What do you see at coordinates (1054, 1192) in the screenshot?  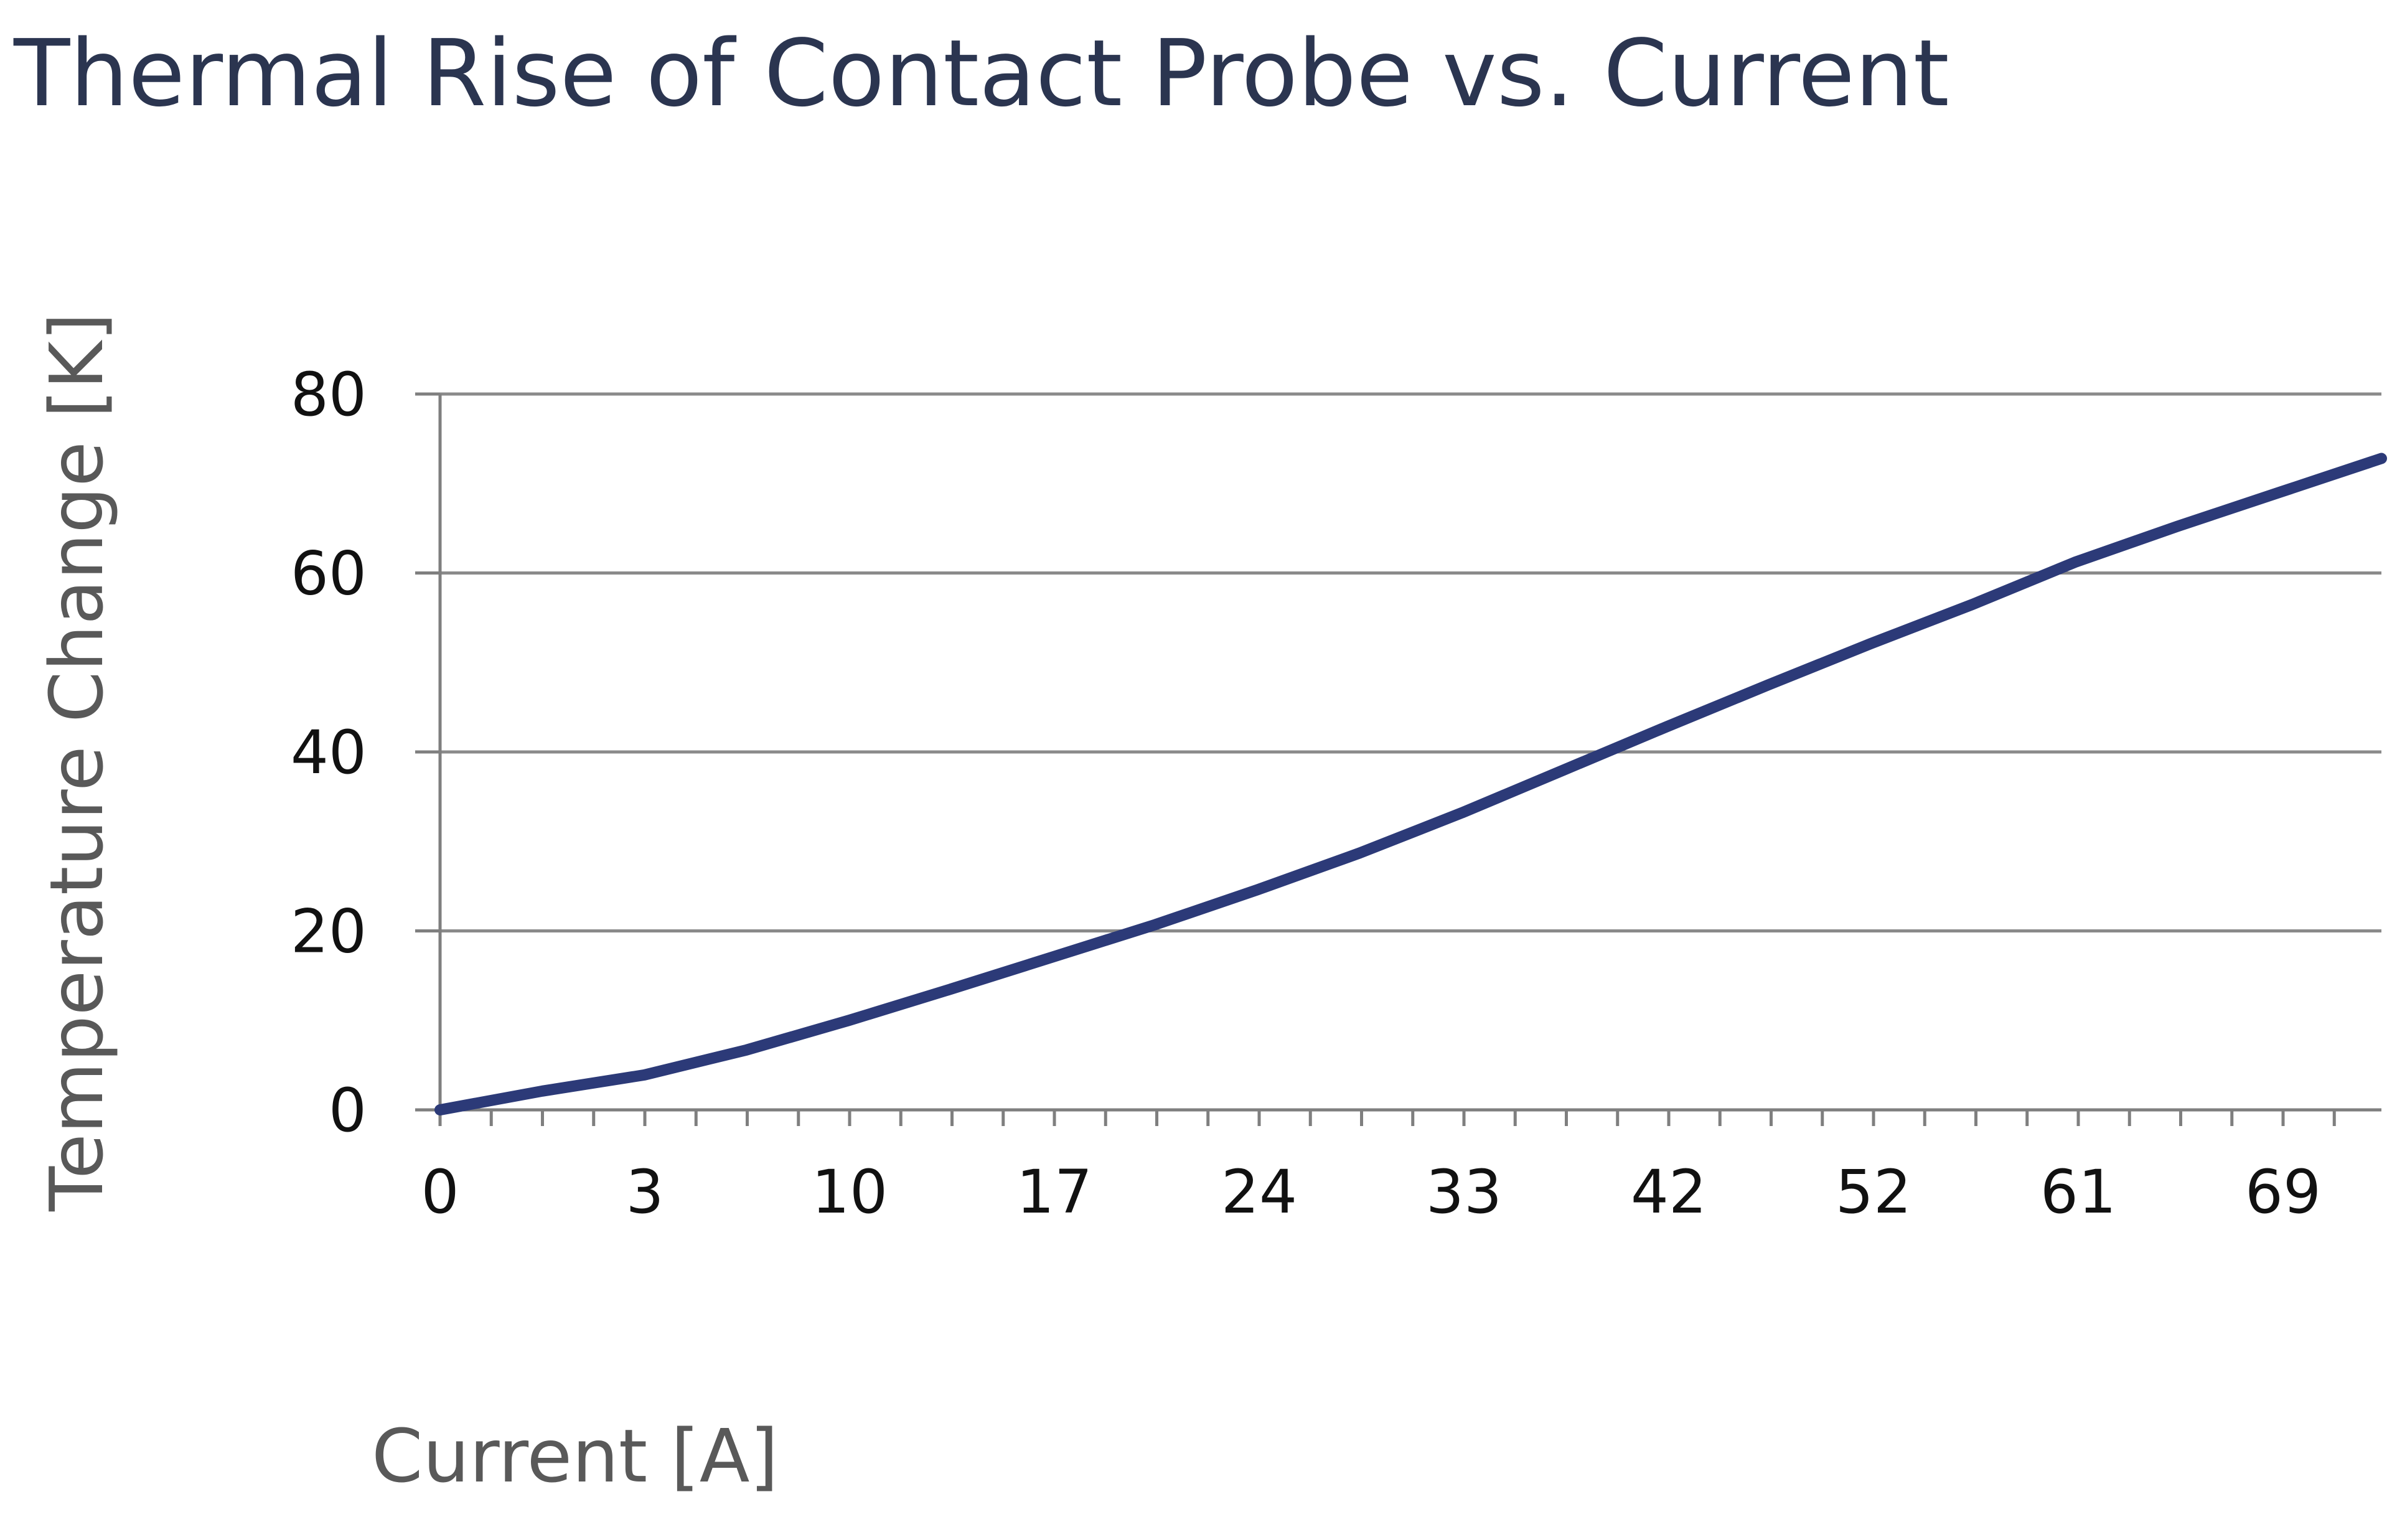 I see `x-tick-label-17: 17` at bounding box center [1054, 1192].